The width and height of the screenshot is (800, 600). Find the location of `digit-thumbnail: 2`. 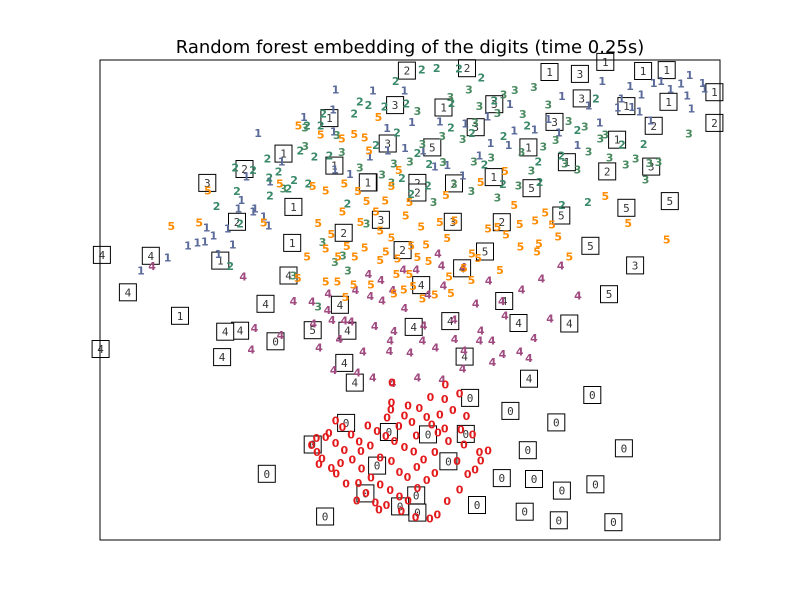

digit-thumbnail: 2 is located at coordinates (343, 232).